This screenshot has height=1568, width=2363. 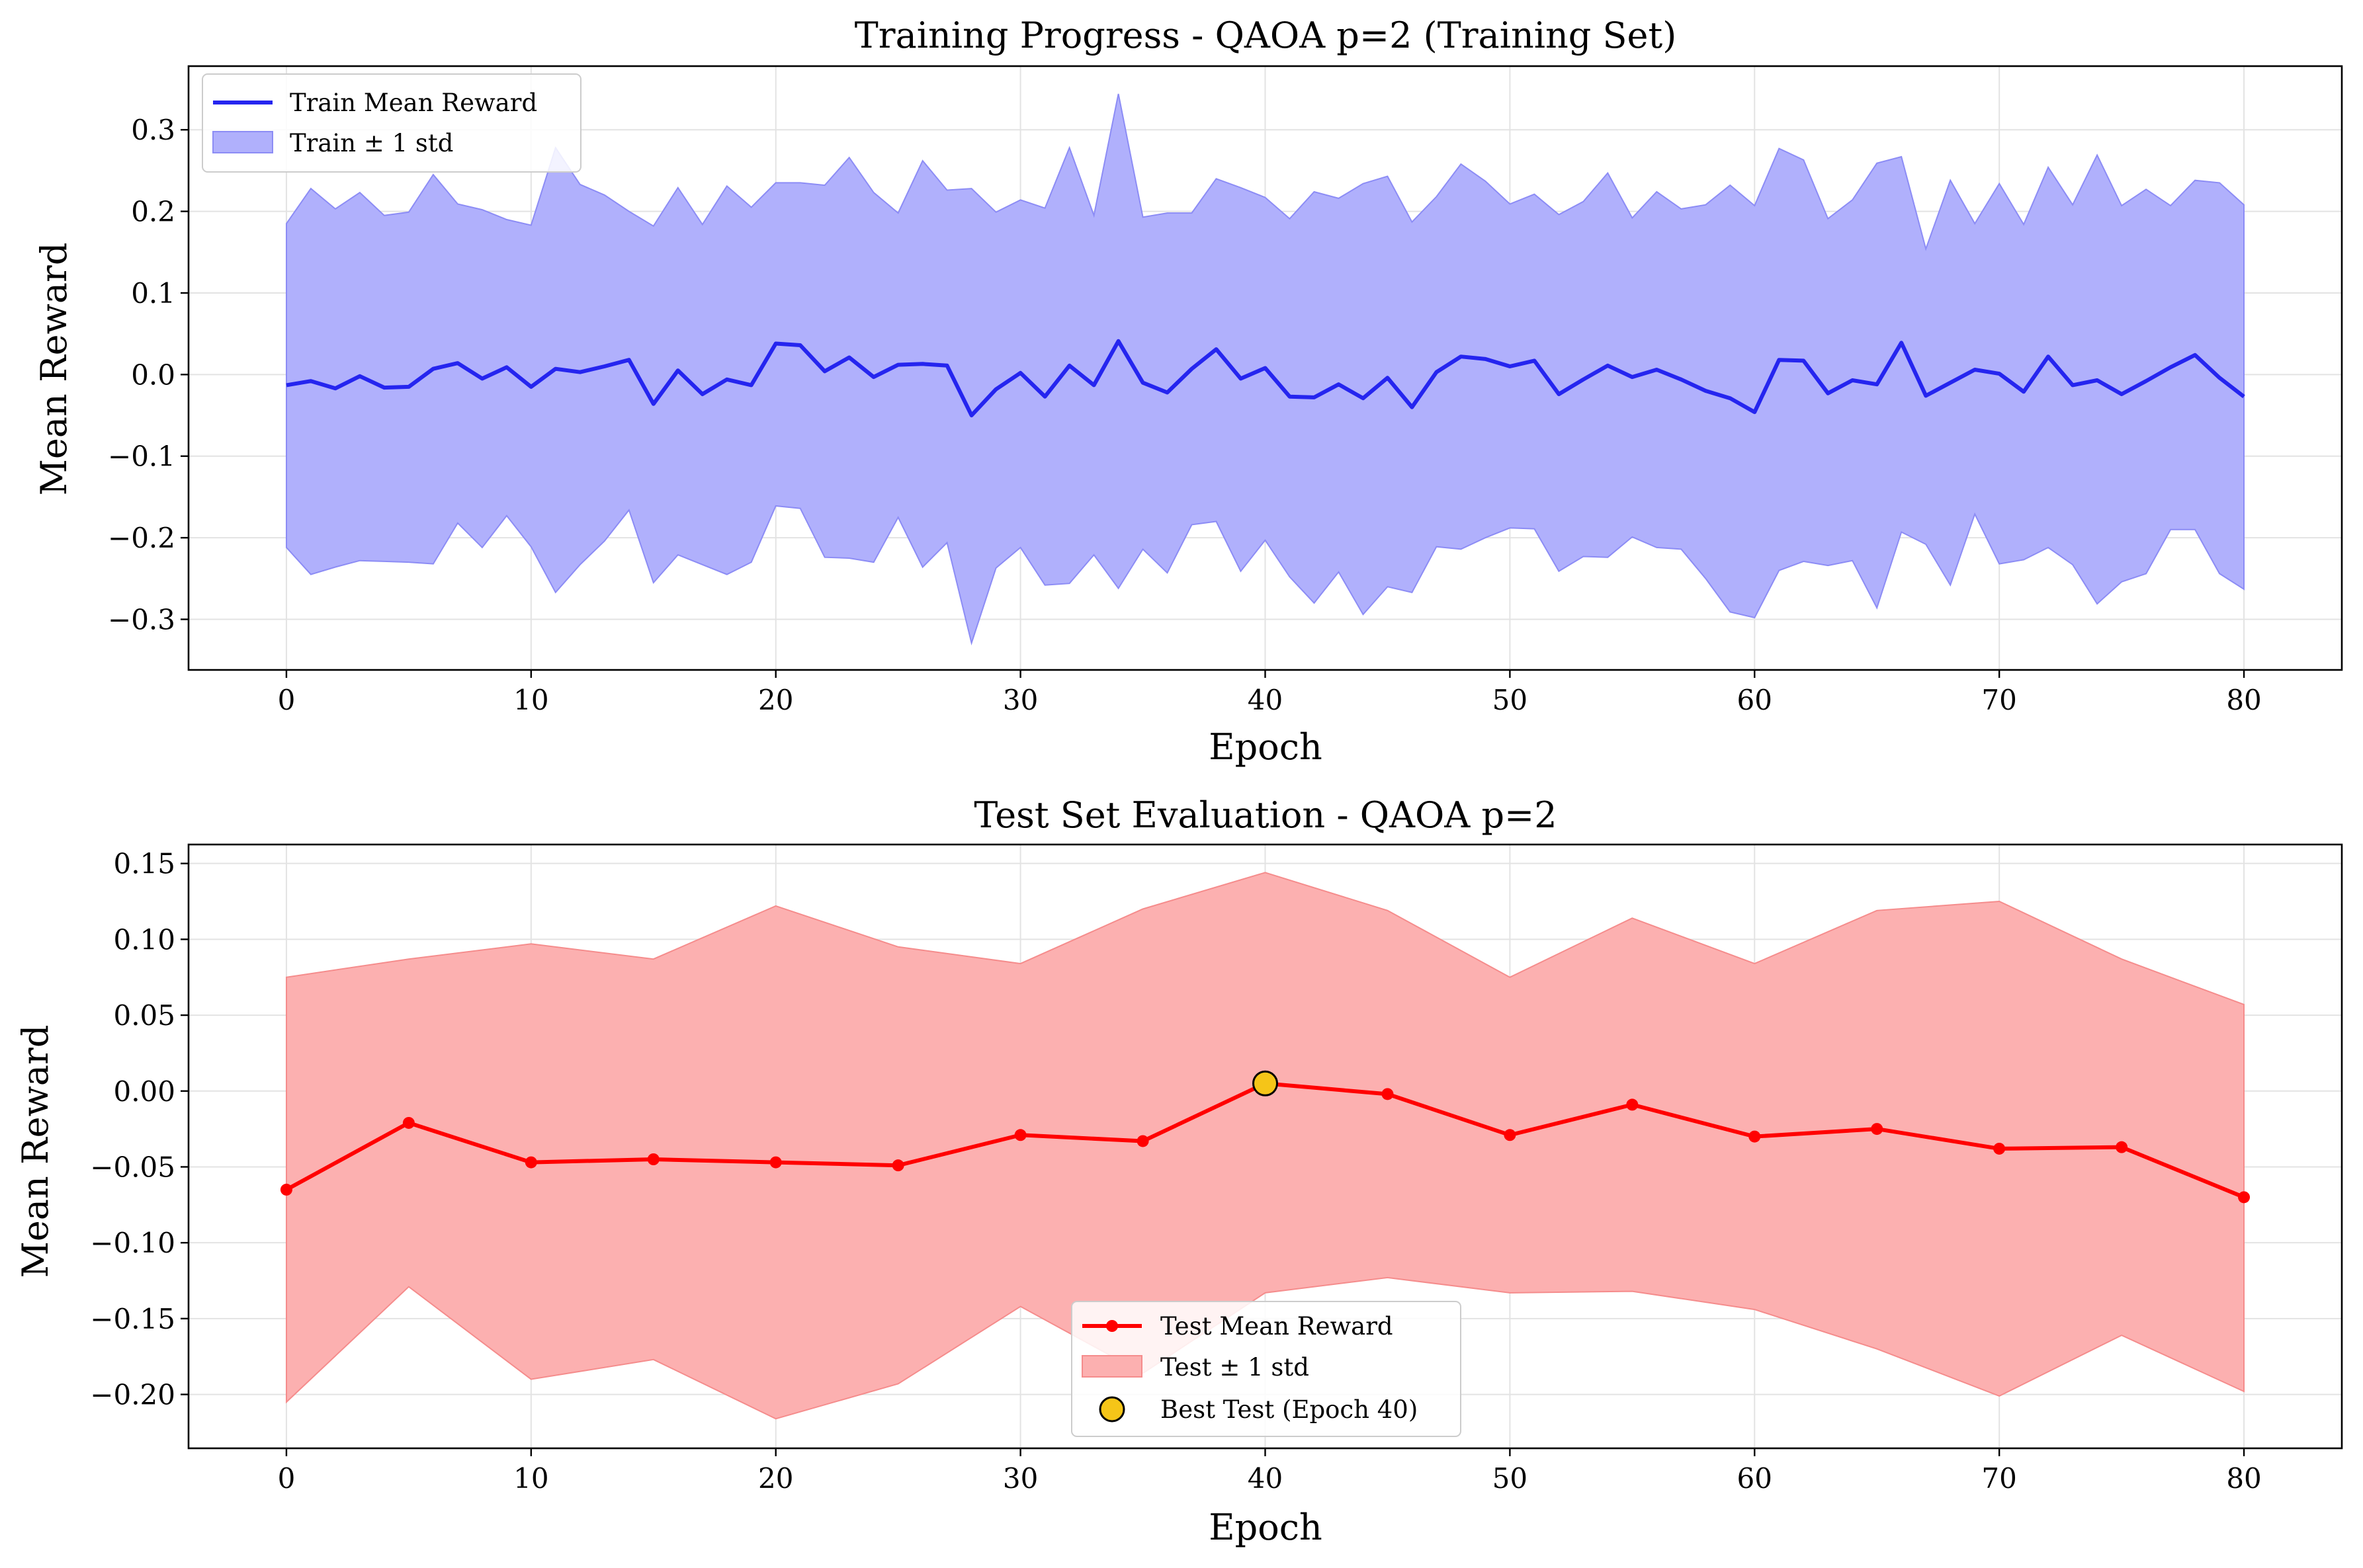 I want to click on test-y-tick-label: −0.05, so click(x=132, y=1167).